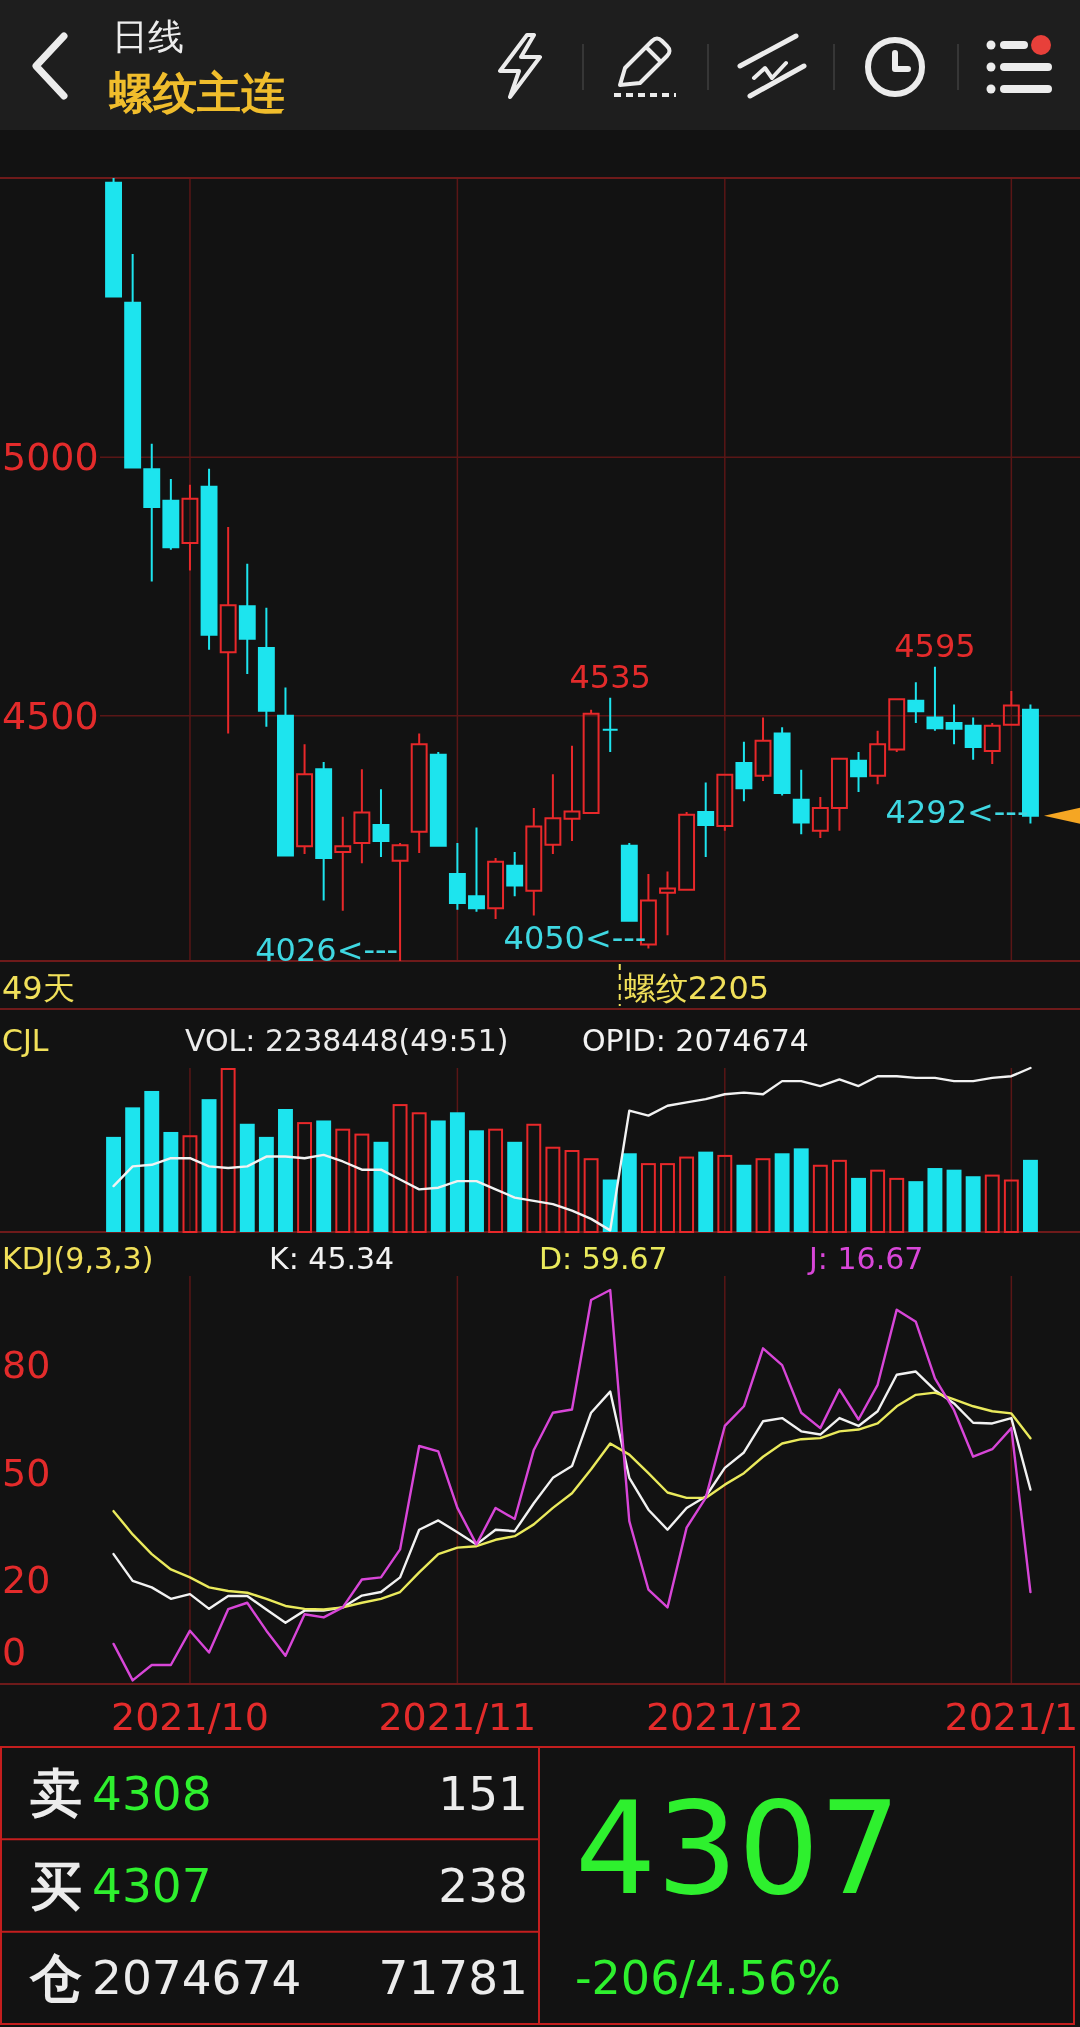  What do you see at coordinates (708, 1977) in the screenshot?
I see `text: -206/4.56%` at bounding box center [708, 1977].